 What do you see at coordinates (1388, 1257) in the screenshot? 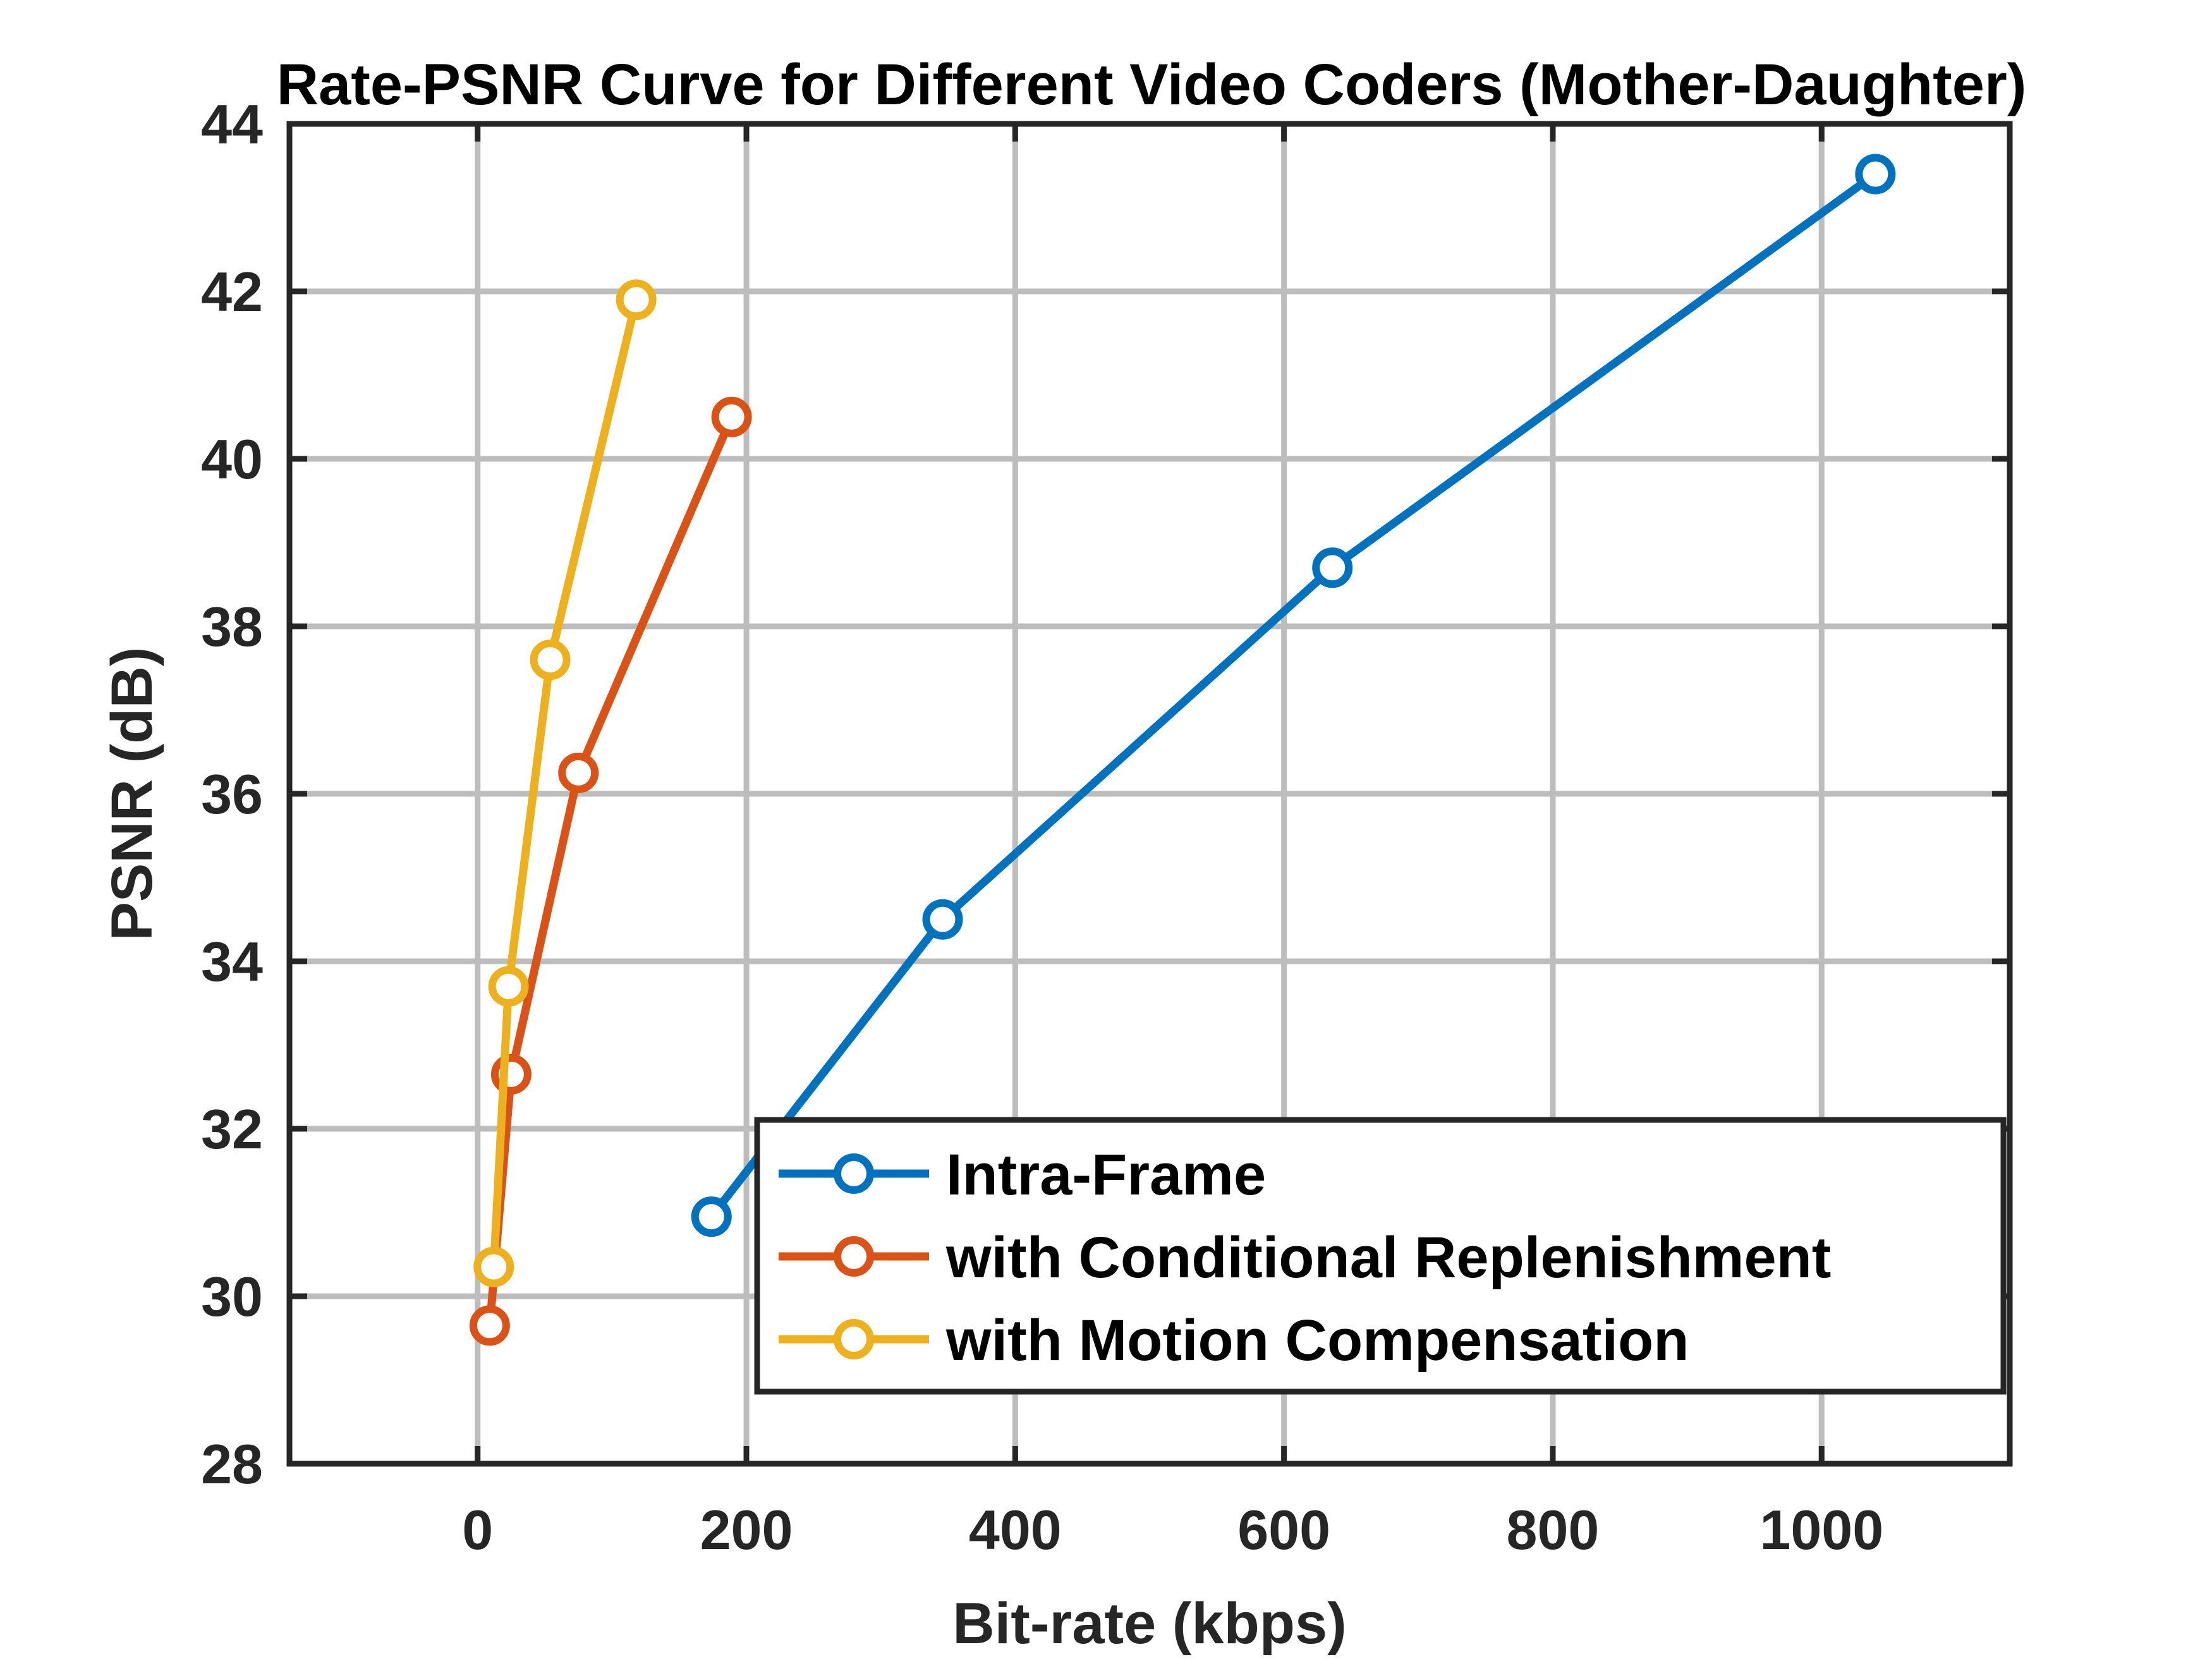
I see `legend-label: with Conditional Replenishment` at bounding box center [1388, 1257].